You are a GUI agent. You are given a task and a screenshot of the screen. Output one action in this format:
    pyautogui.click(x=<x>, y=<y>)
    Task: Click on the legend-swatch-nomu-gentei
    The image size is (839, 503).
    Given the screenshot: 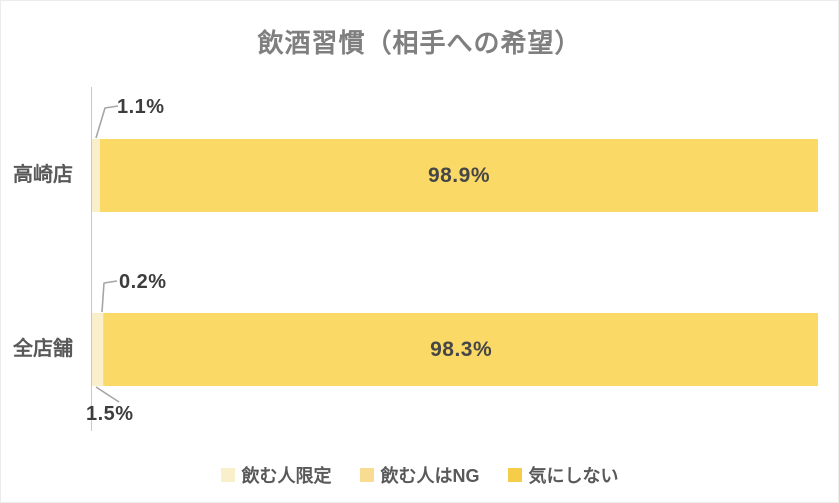 What is the action you would take?
    pyautogui.click(x=227, y=475)
    